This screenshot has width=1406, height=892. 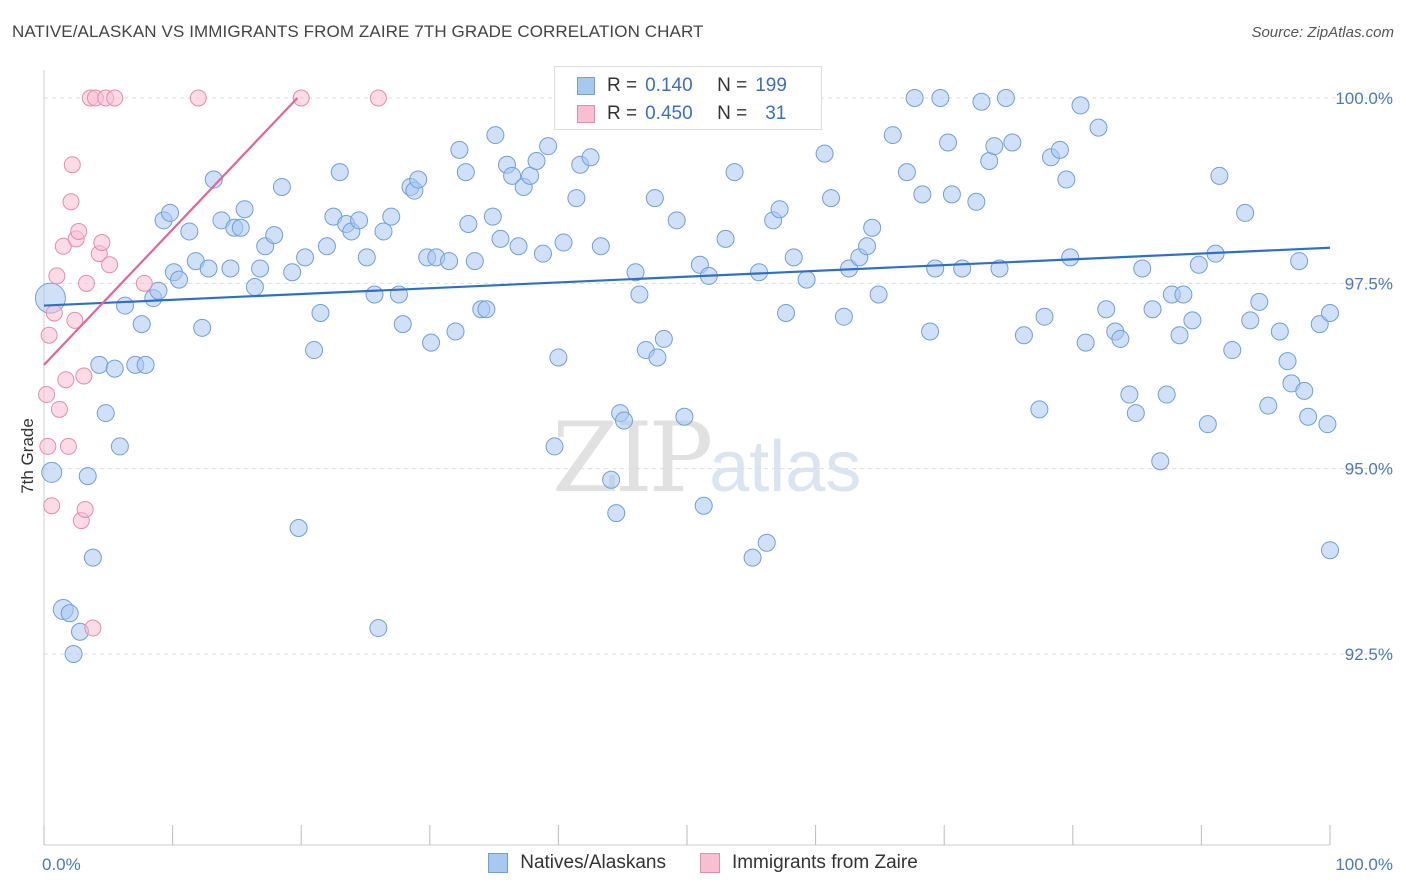 I want to click on trend-line-natives, so click(x=687, y=276).